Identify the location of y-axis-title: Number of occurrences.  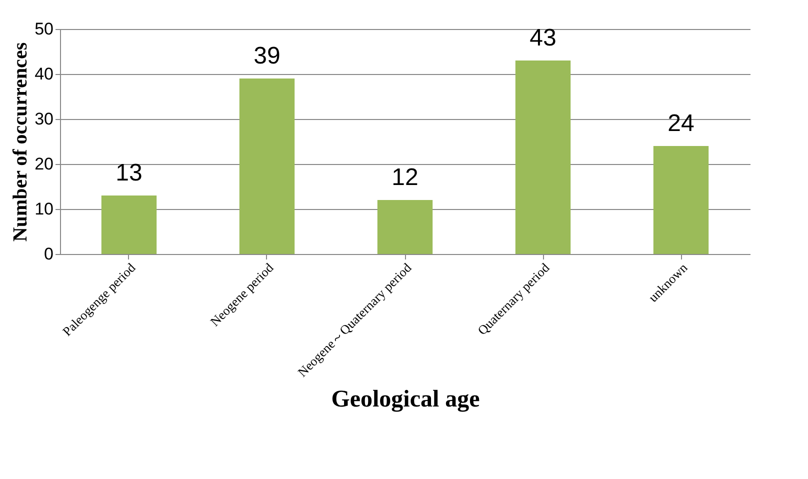
(21, 142).